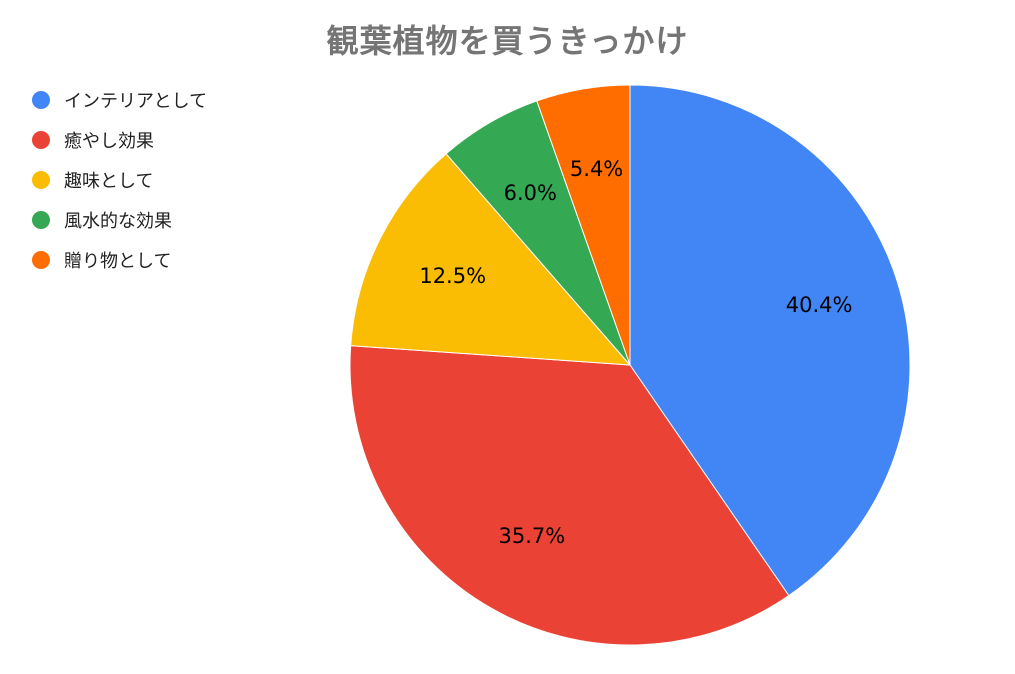 The height and width of the screenshot is (674, 1015). Describe the element at coordinates (507, 41) in the screenshot. I see `chart-title: 観葉植物を買うきっかけ` at that location.